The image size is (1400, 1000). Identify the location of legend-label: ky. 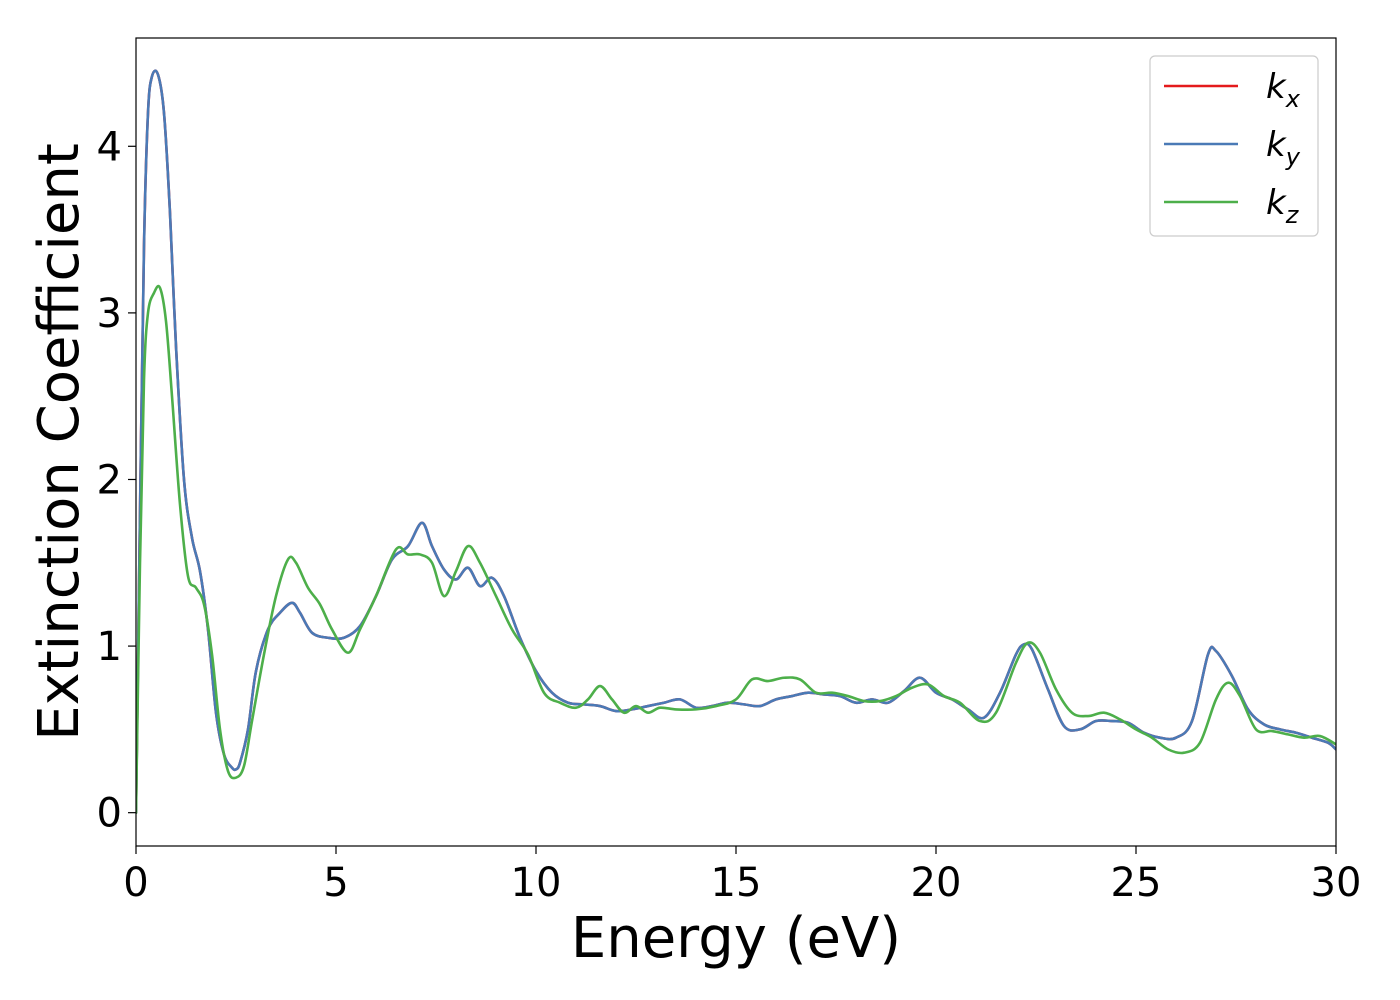
(1283, 148).